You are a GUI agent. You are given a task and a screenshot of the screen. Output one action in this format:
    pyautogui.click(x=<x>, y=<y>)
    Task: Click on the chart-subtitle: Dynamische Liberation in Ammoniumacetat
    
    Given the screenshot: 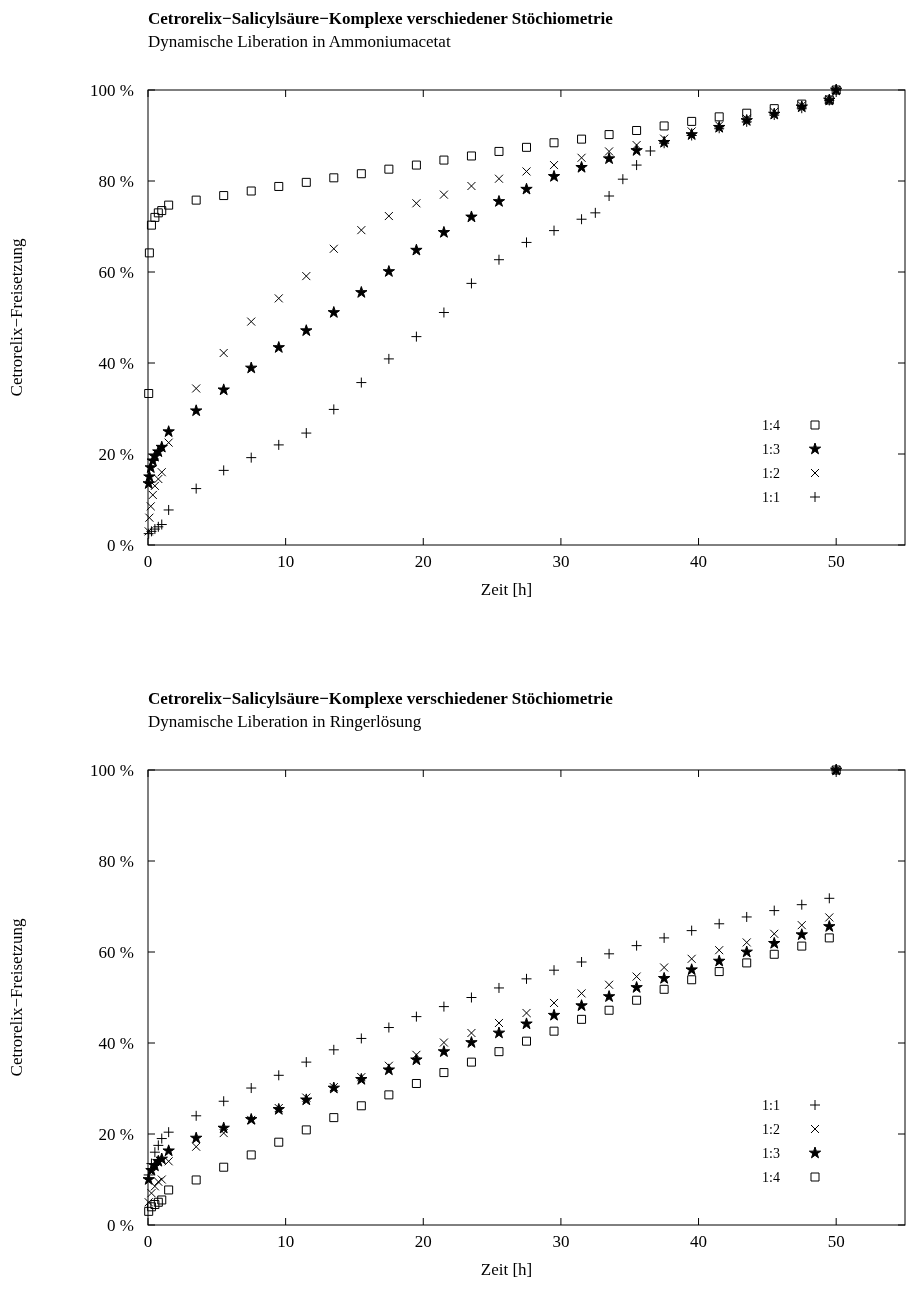 What is the action you would take?
    pyautogui.click(x=299, y=41)
    